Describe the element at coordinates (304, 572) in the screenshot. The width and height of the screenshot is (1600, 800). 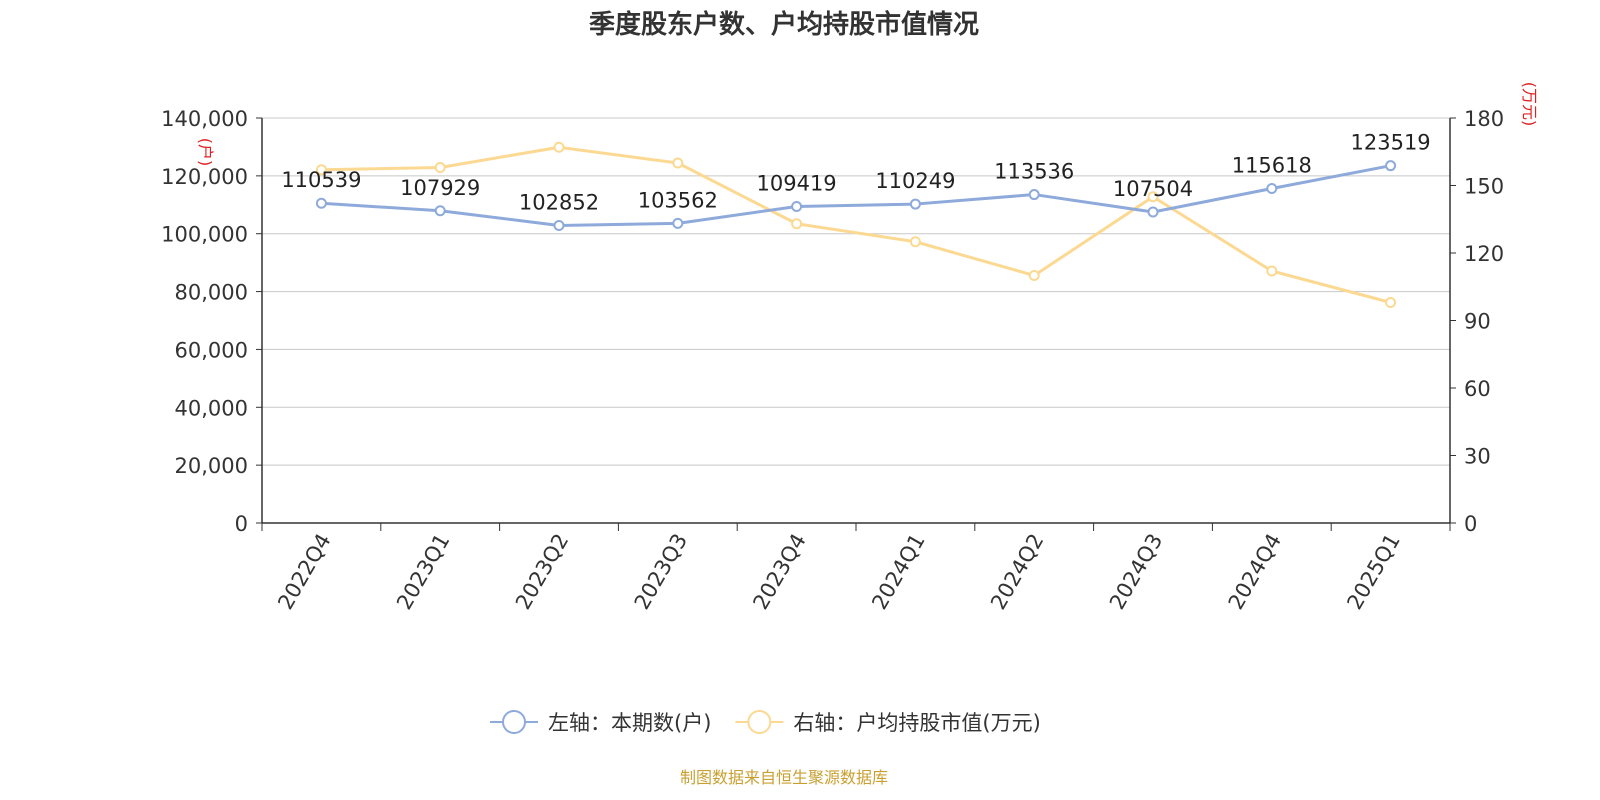
I see `x-tick-label: 2022Q4` at that location.